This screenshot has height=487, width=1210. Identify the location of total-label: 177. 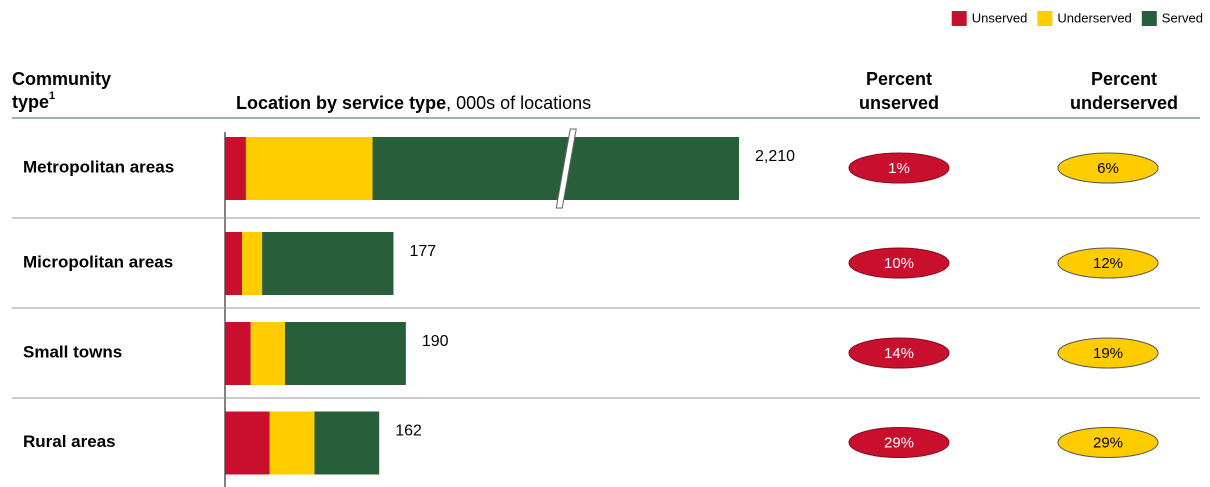
(422, 251).